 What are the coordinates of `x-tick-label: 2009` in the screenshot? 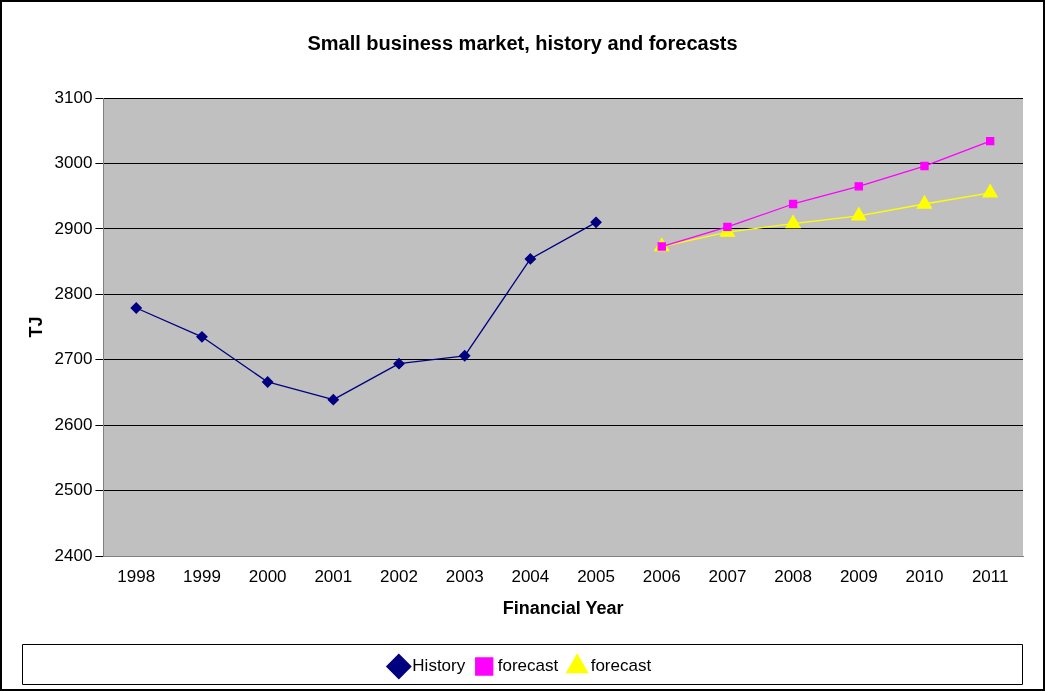 It's located at (858, 576).